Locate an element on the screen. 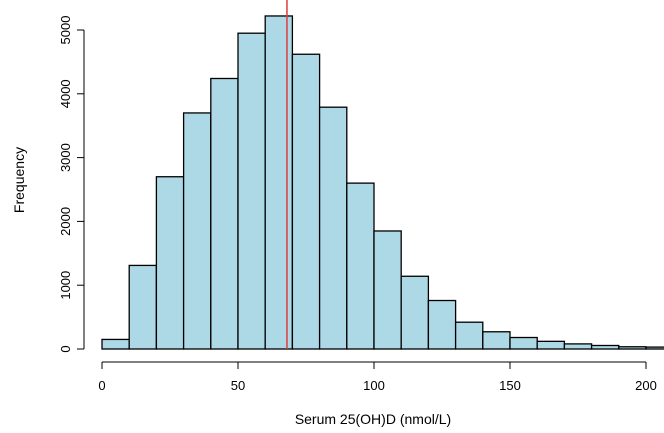  y-tick-label: 2000 is located at coordinates (65, 221).